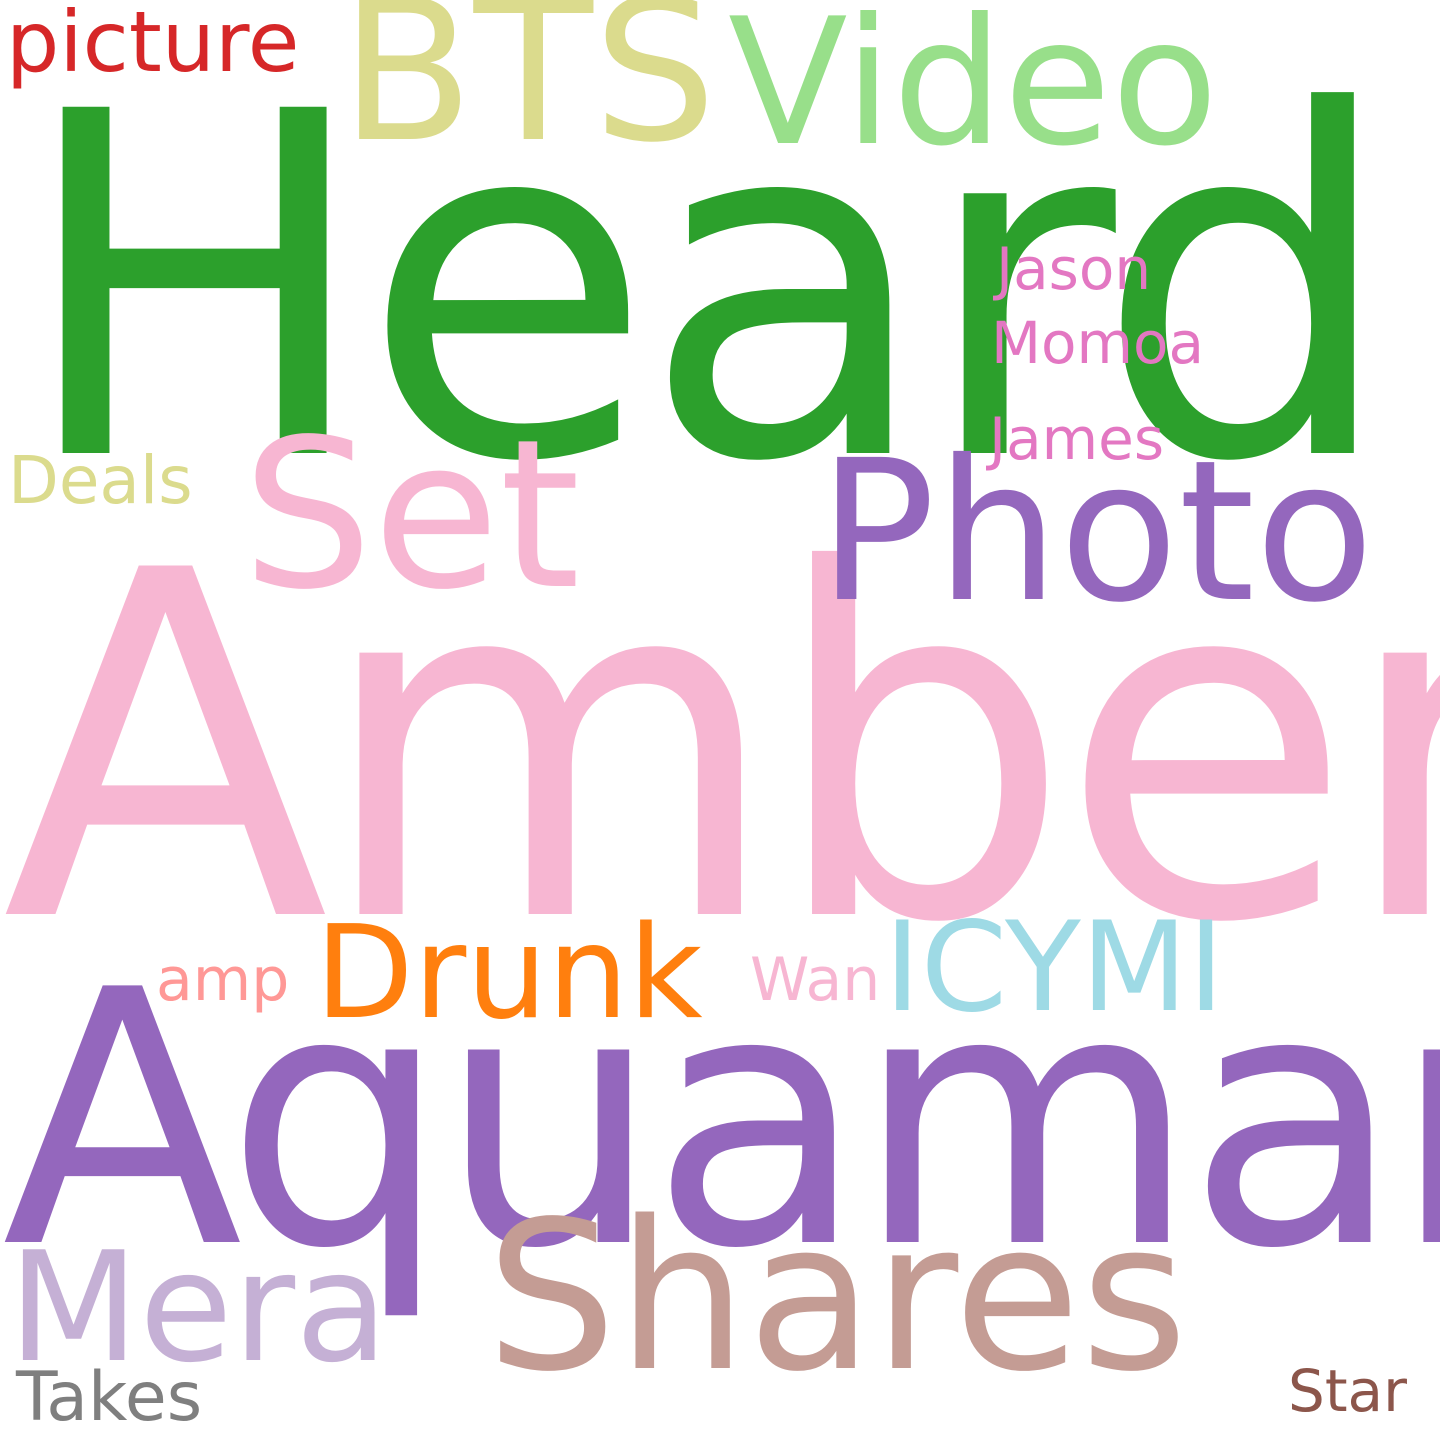 This screenshot has width=1440, height=1440. Describe the element at coordinates (509, 973) in the screenshot. I see `word-drunk: Drunk` at that location.